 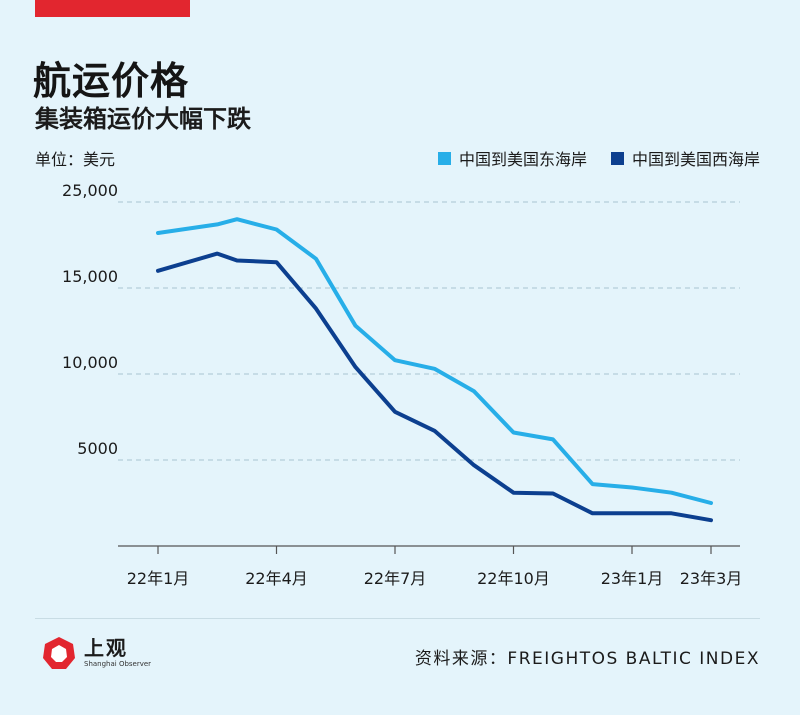 I want to click on logo-text-cn: 上观, so click(x=106, y=648).